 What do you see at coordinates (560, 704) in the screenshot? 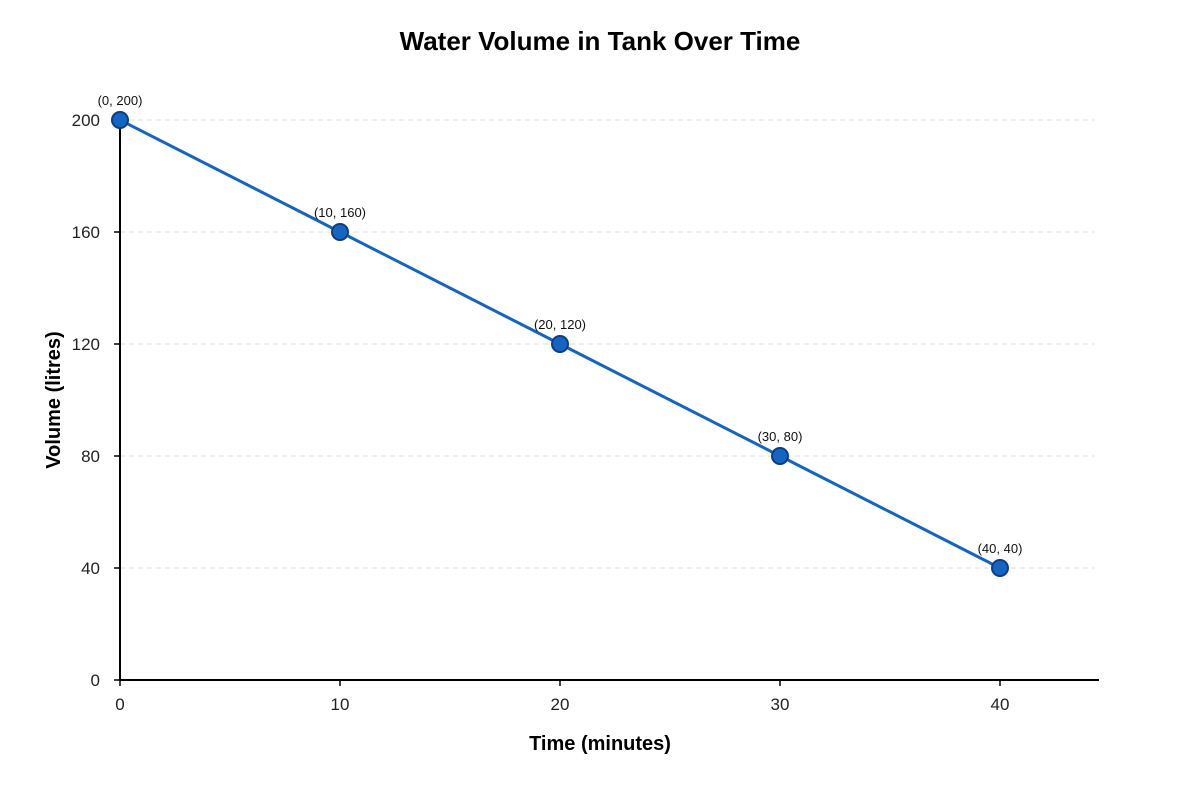
I see `x-tick-label: 20` at bounding box center [560, 704].